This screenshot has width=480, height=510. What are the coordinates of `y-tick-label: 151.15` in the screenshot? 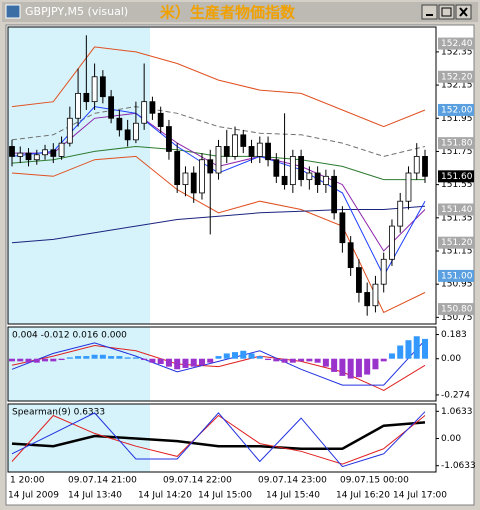 It's located at (457, 251).